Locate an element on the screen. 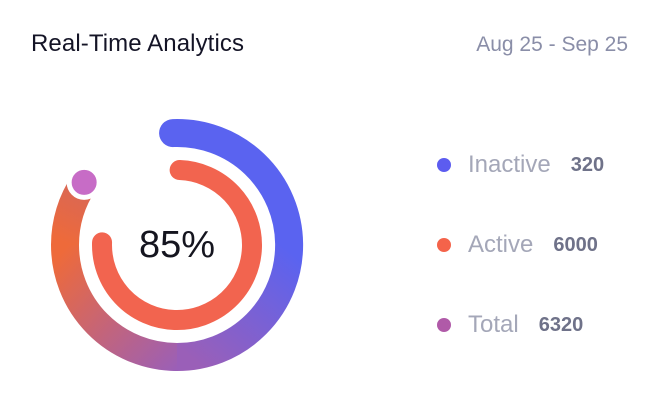 This screenshot has height=412, width=660. legend-item-inactive: Inactive 320 is located at coordinates (542, 165).